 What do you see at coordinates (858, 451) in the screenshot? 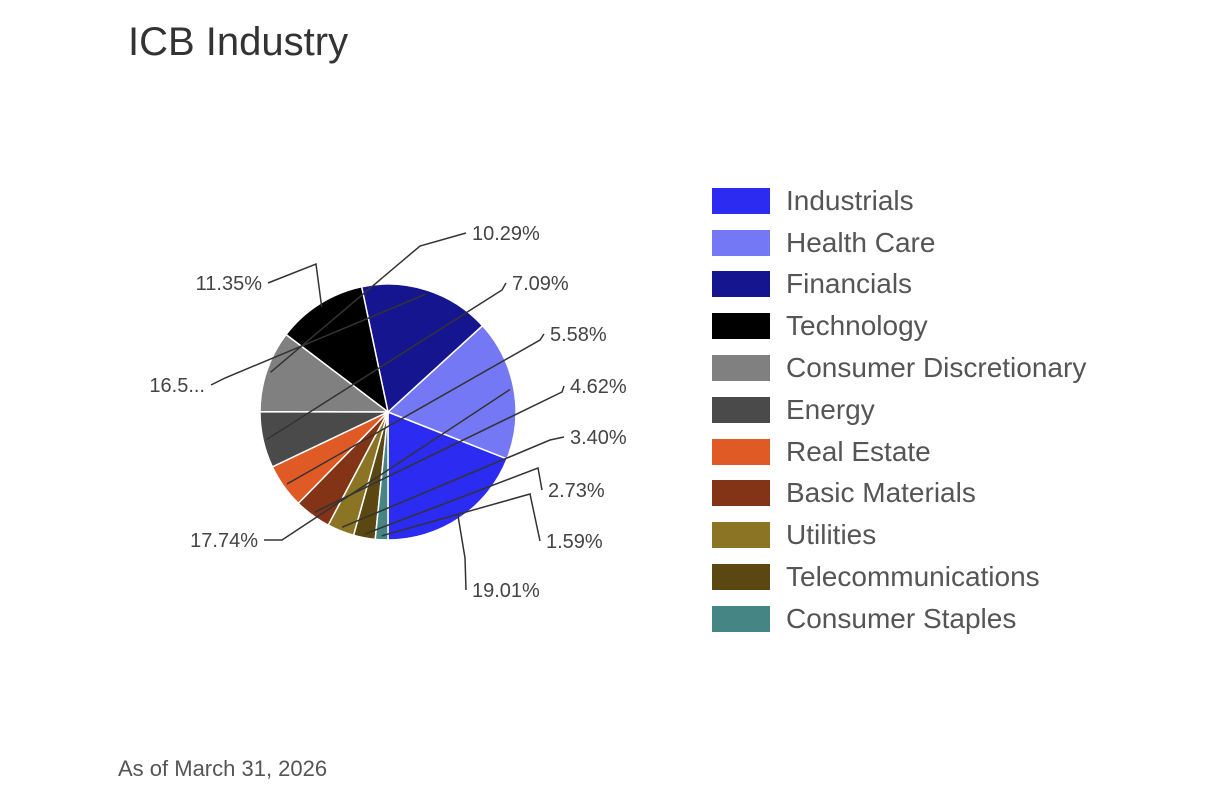
I see `legend-label: Real Estate` at bounding box center [858, 451].